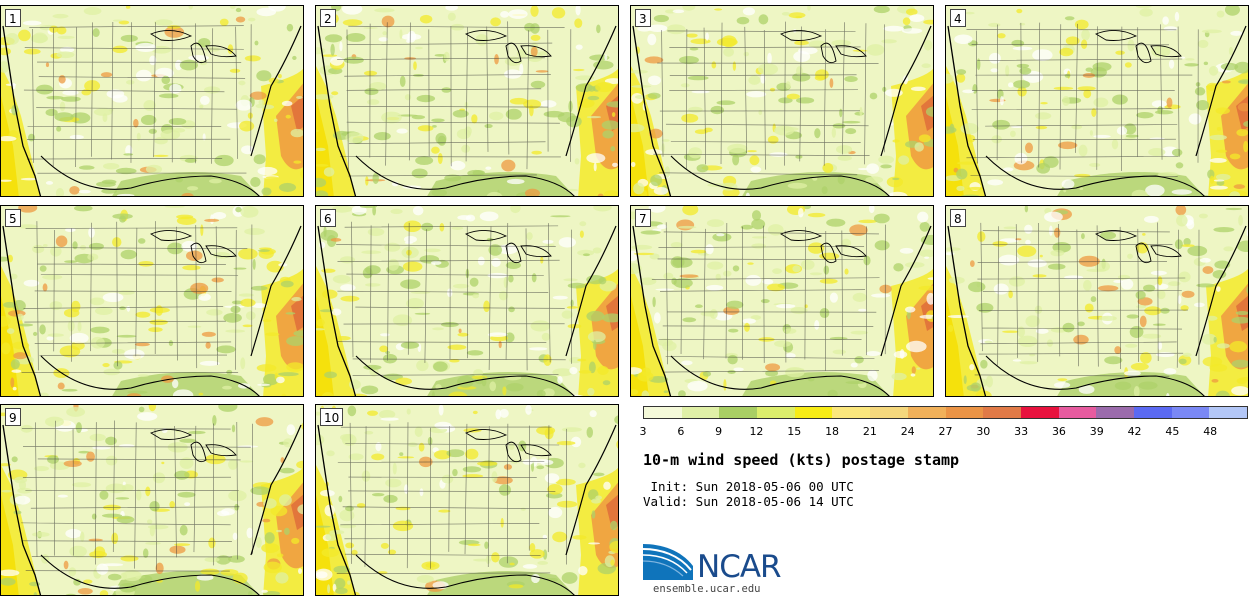 This screenshot has width=1260, height=597. Describe the element at coordinates (748, 501) in the screenshot. I see `valid-time: Valid: Sun 2018-05-06 14 UTC` at that location.